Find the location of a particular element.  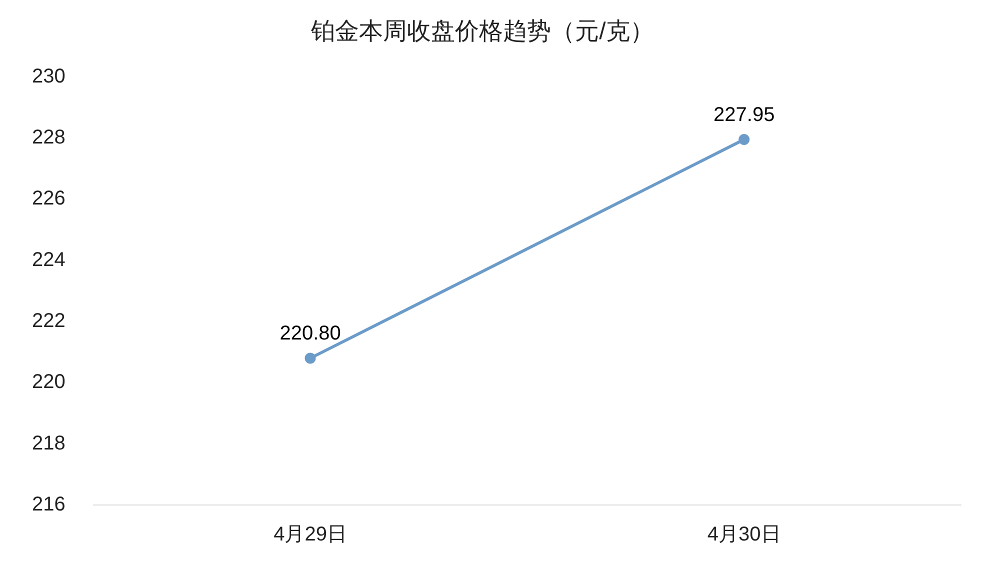

y-tick-label: 218 is located at coordinates (49, 443).